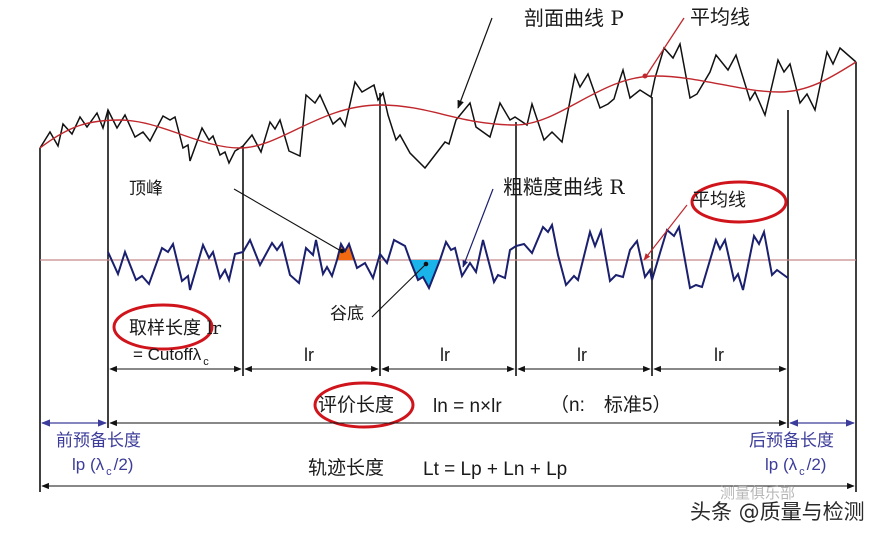 The width and height of the screenshot is (896, 535). Describe the element at coordinates (719, 355) in the screenshot. I see `lr-label-5: lr` at that location.